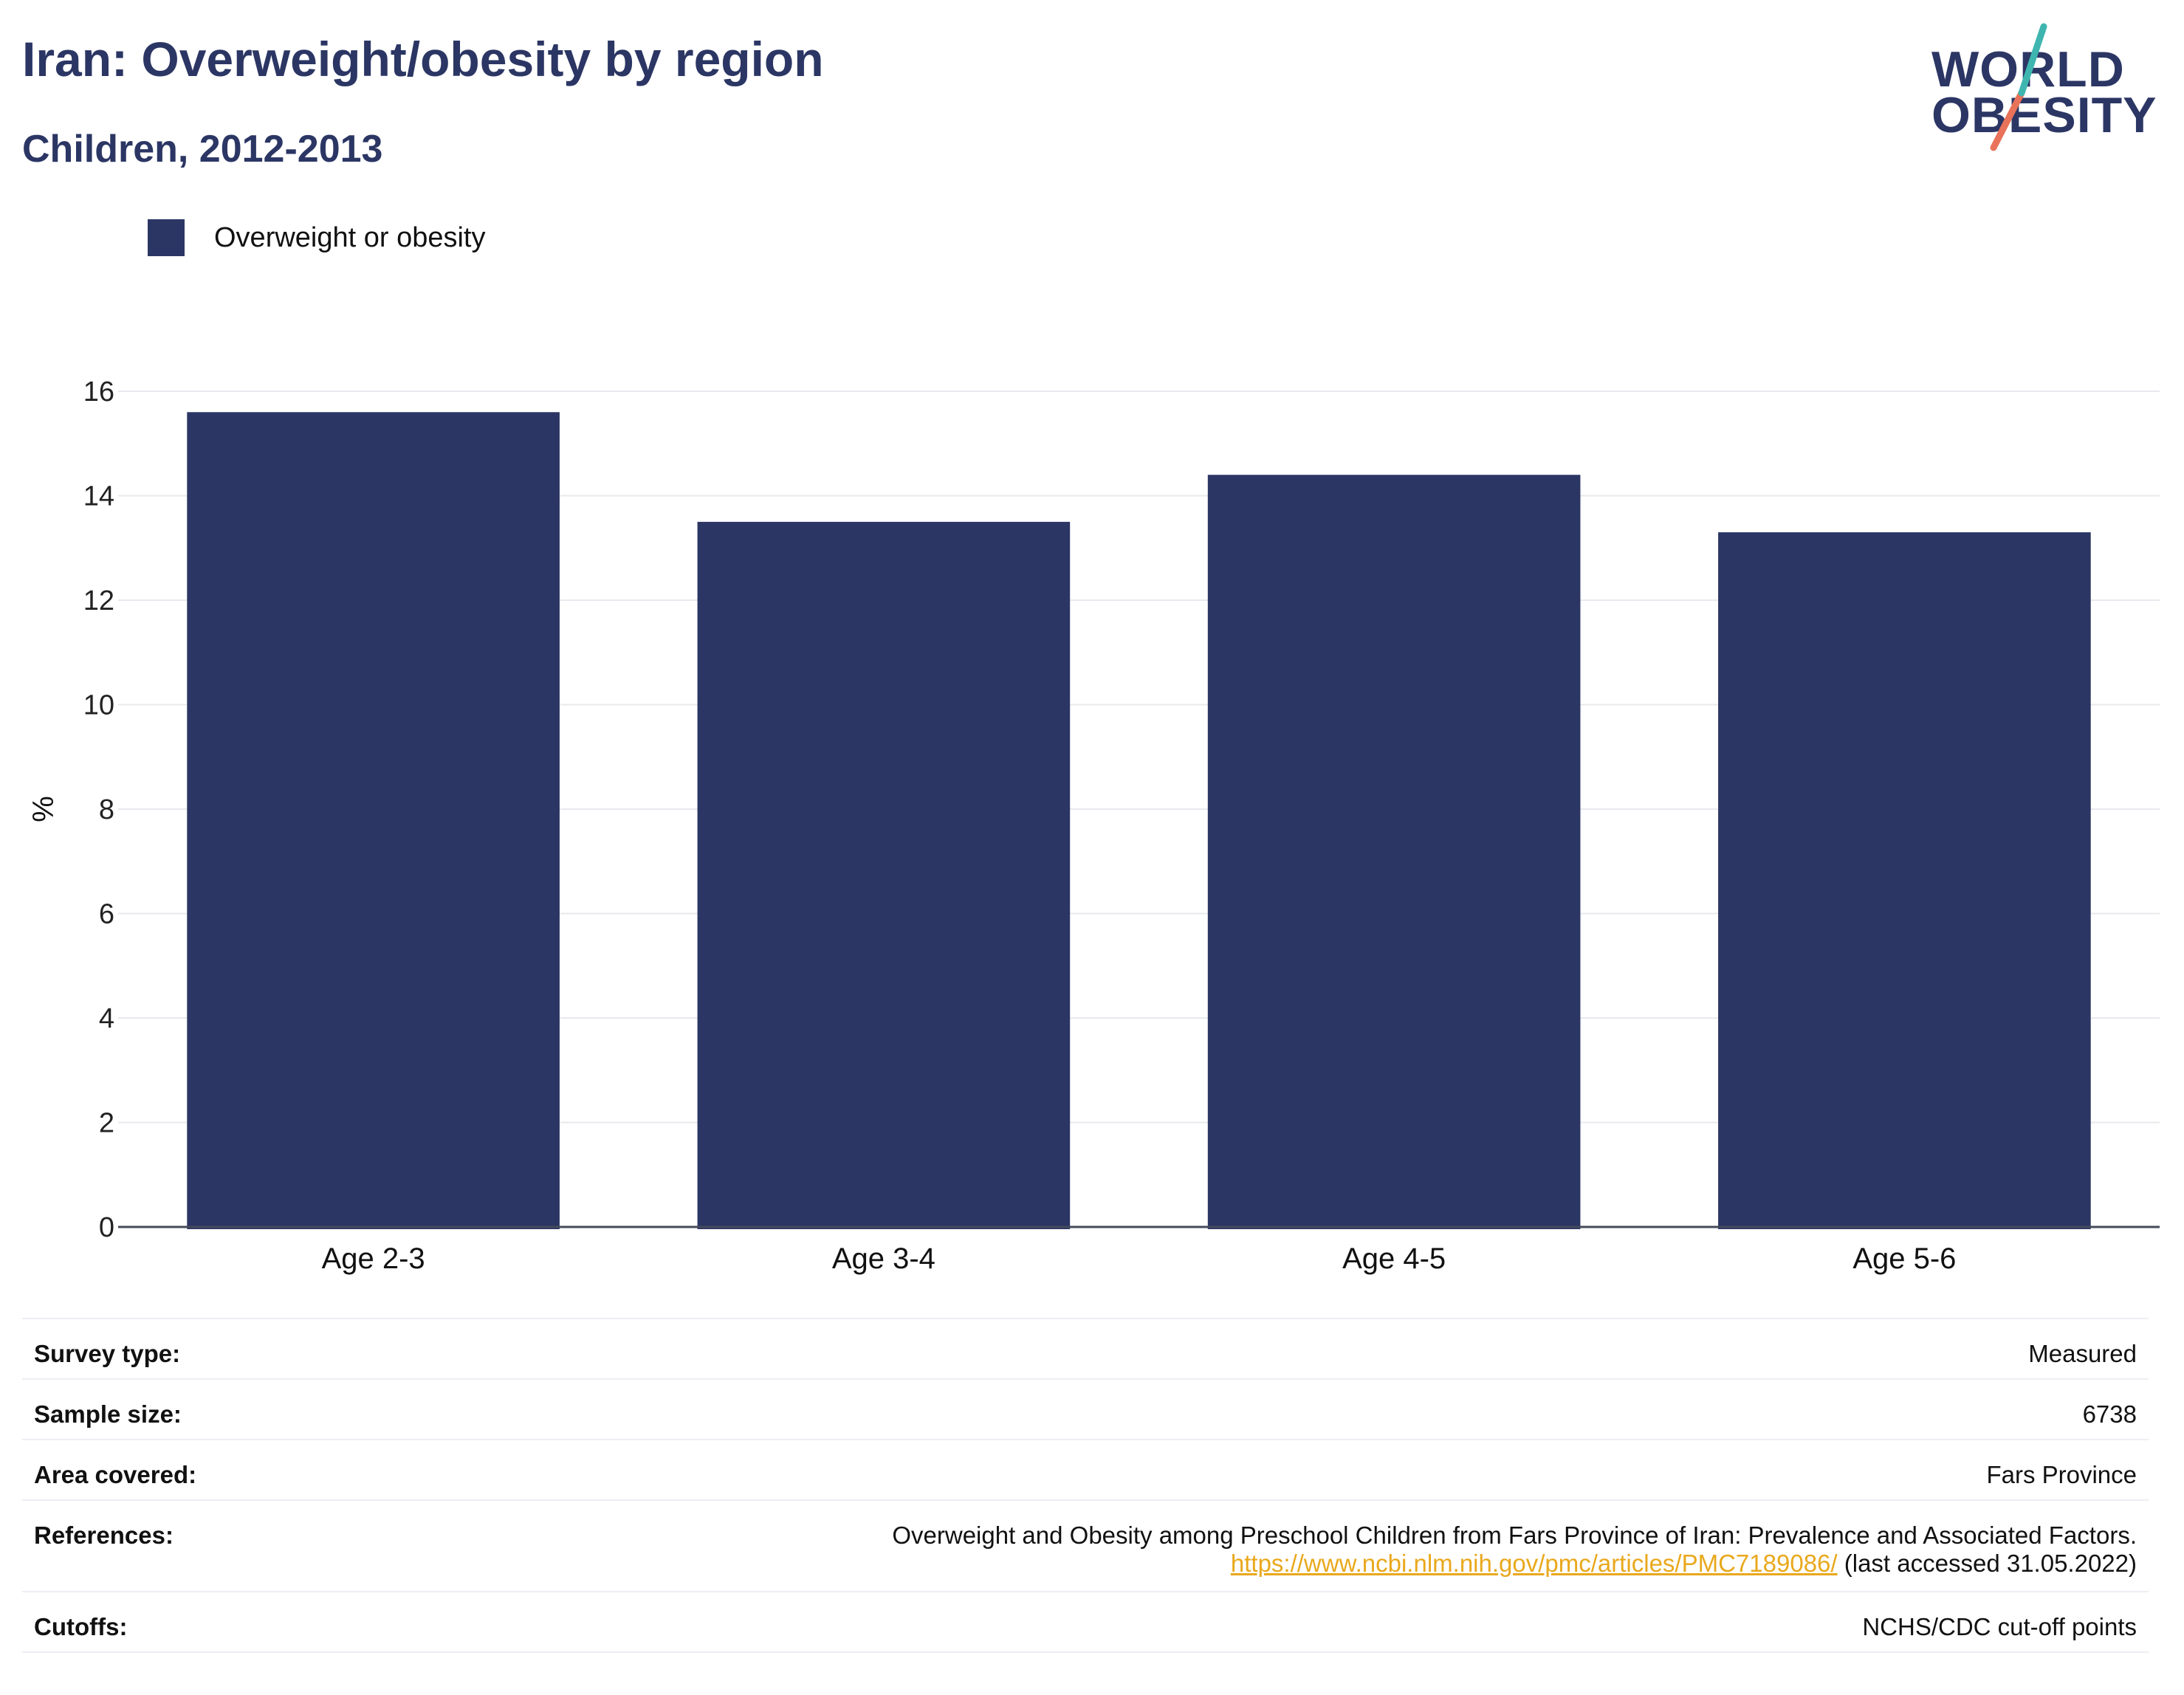 The width and height of the screenshot is (2184, 1695). What do you see at coordinates (107, 1227) in the screenshot?
I see `y-tick-label: 0` at bounding box center [107, 1227].